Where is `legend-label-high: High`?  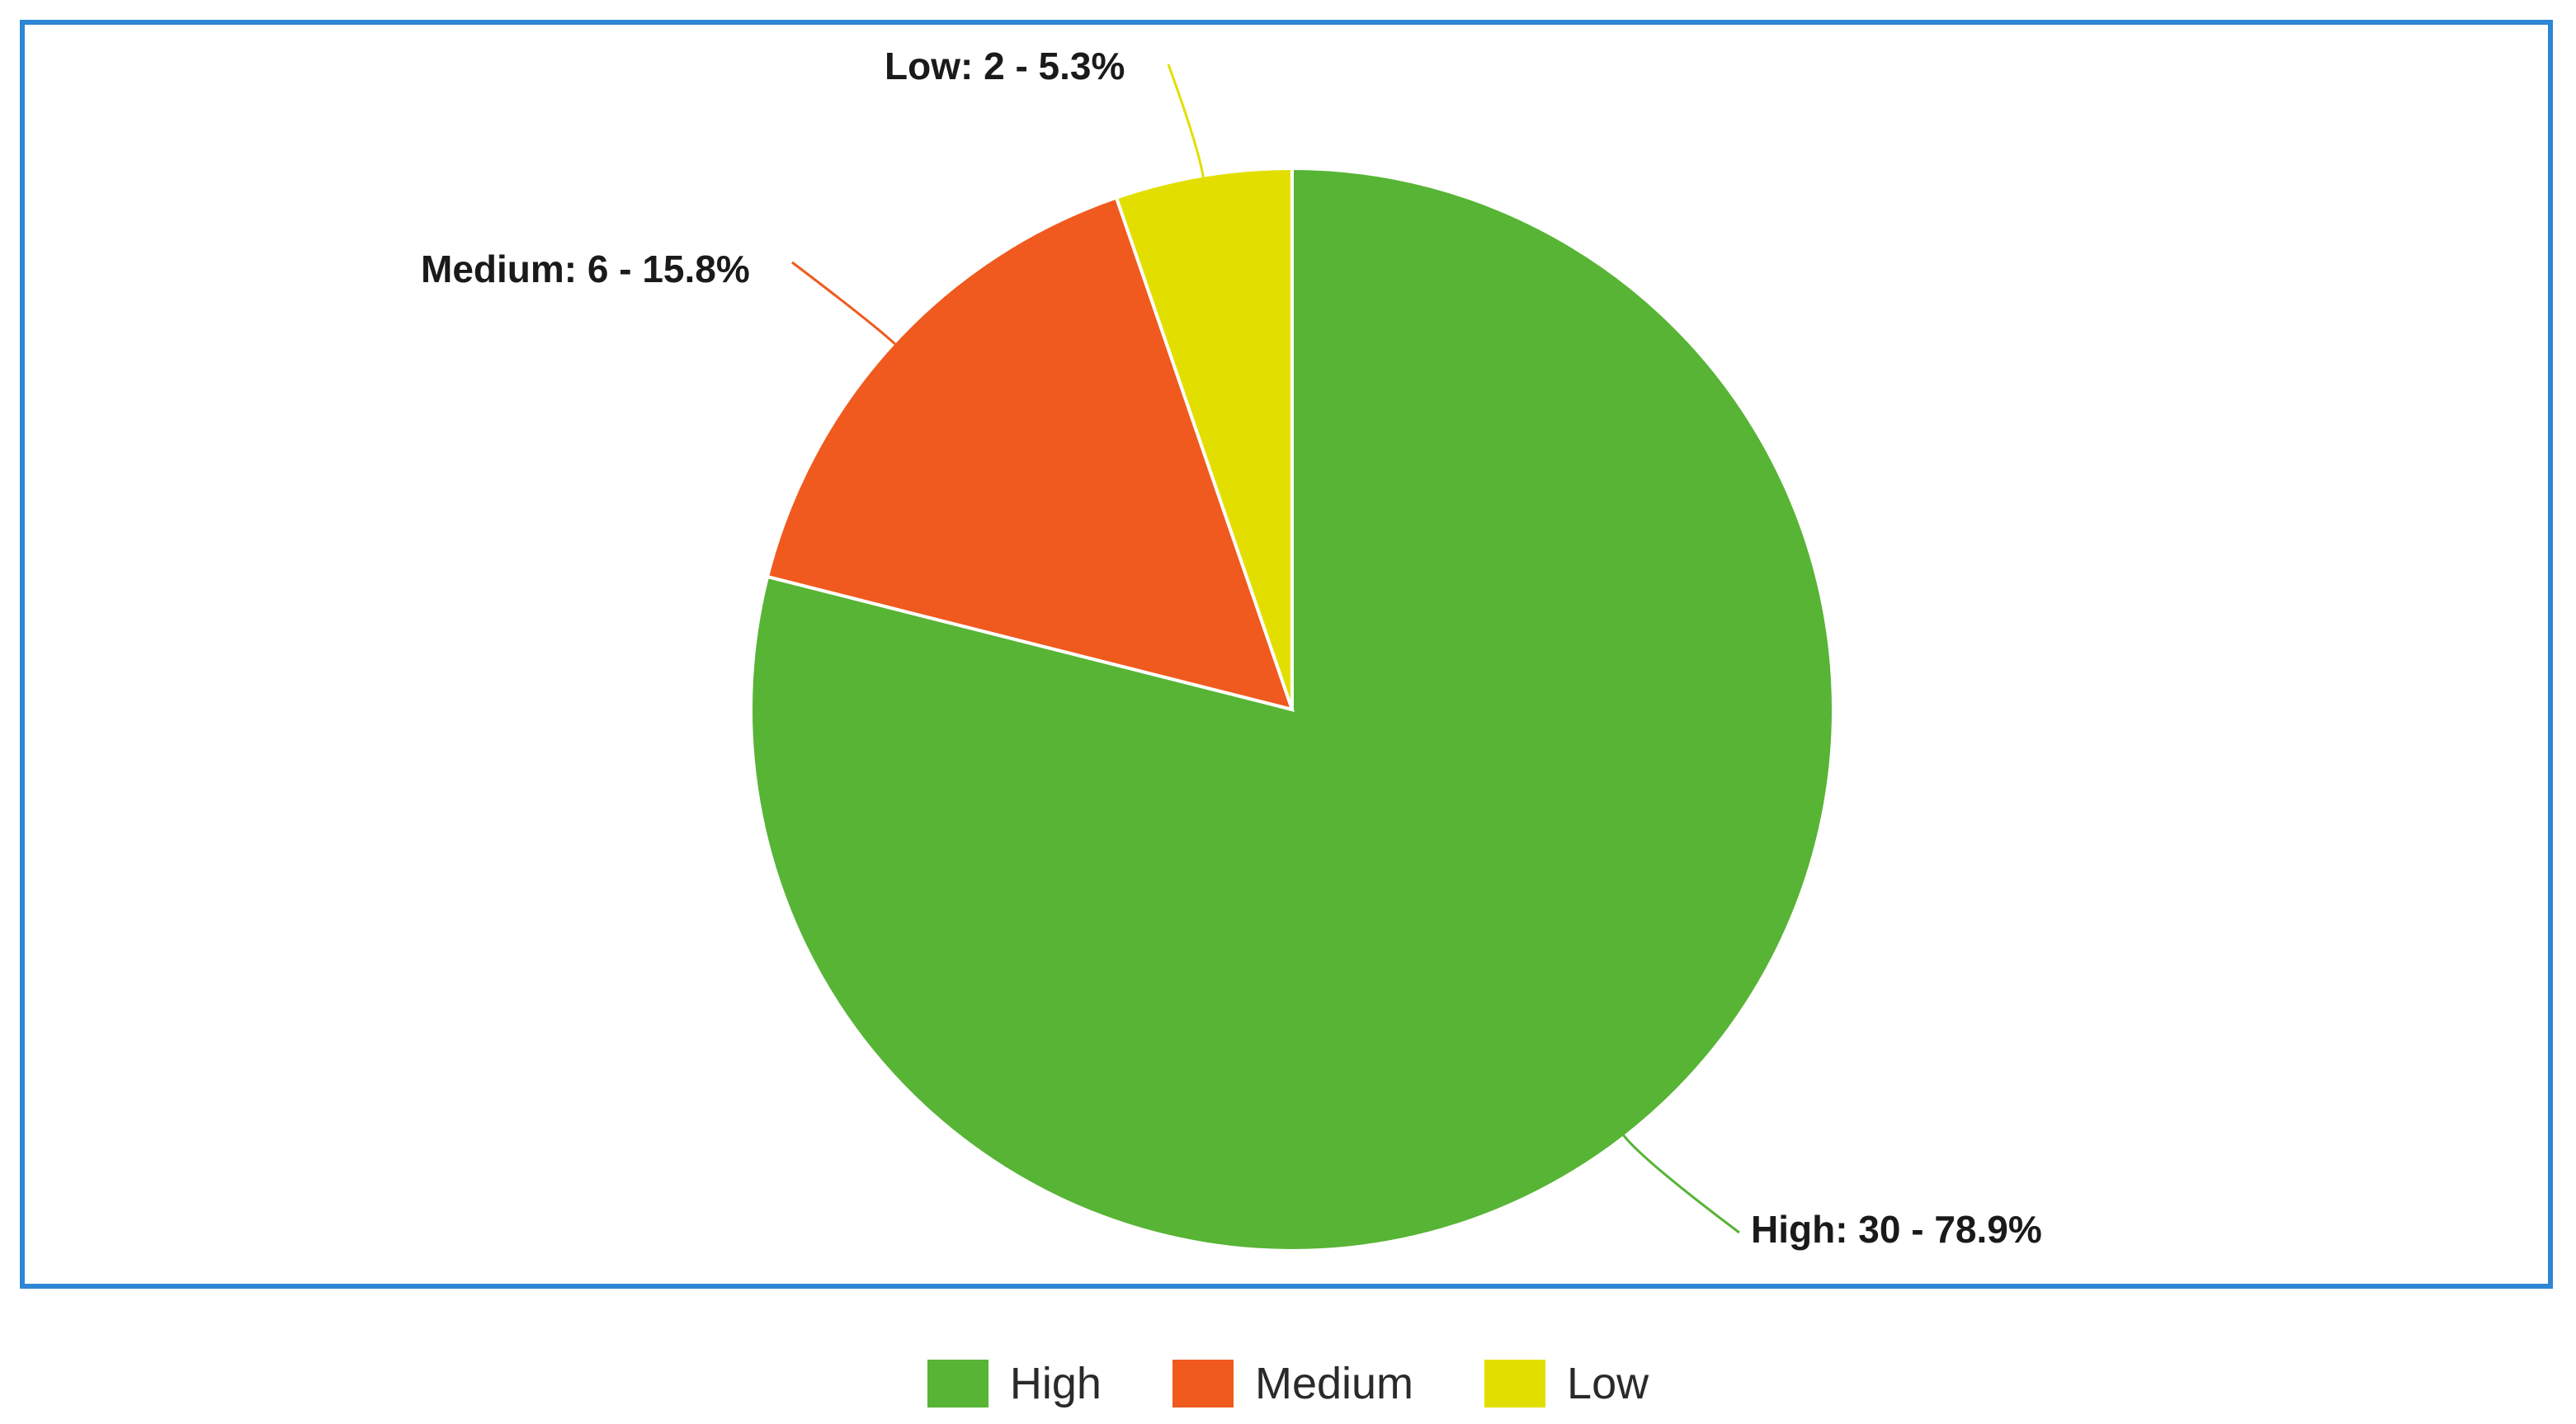
legend-label-high: High is located at coordinates (1055, 1383).